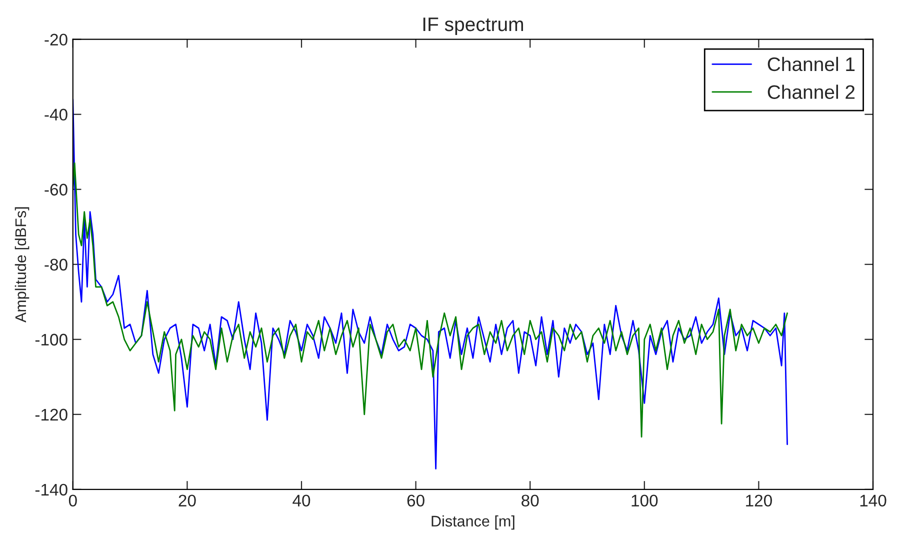 This screenshot has height=539, width=900. Describe the element at coordinates (56, 190) in the screenshot. I see `y-tick-label: -60` at that location.